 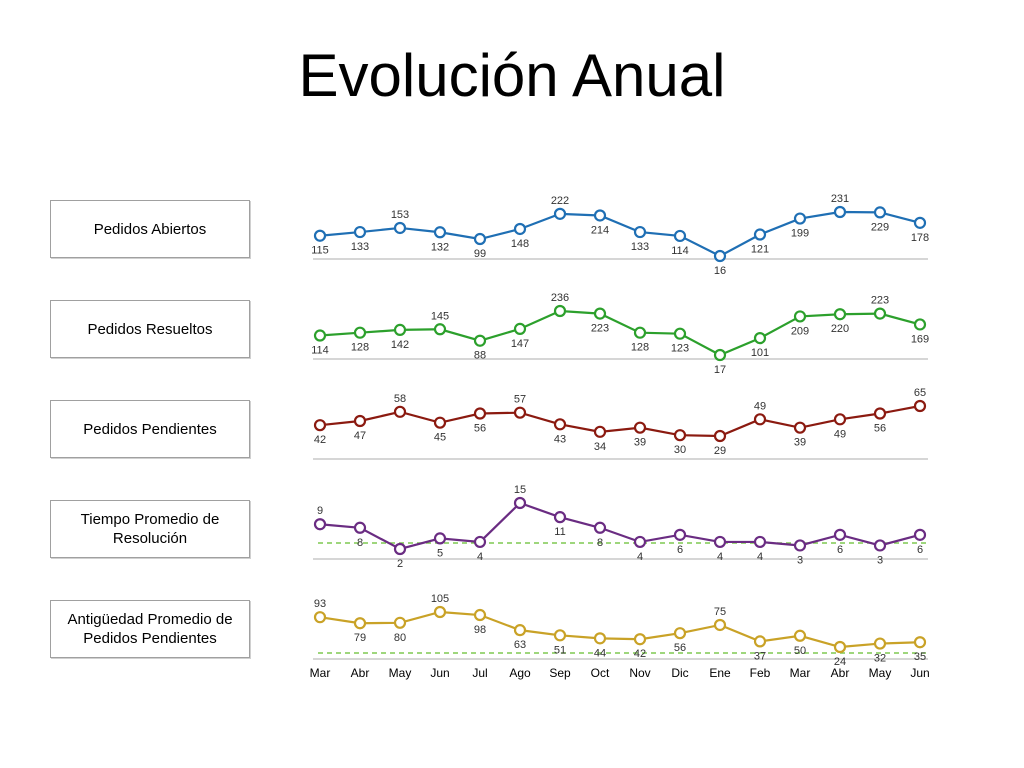 I want to click on data-label: 88, so click(x=480, y=356).